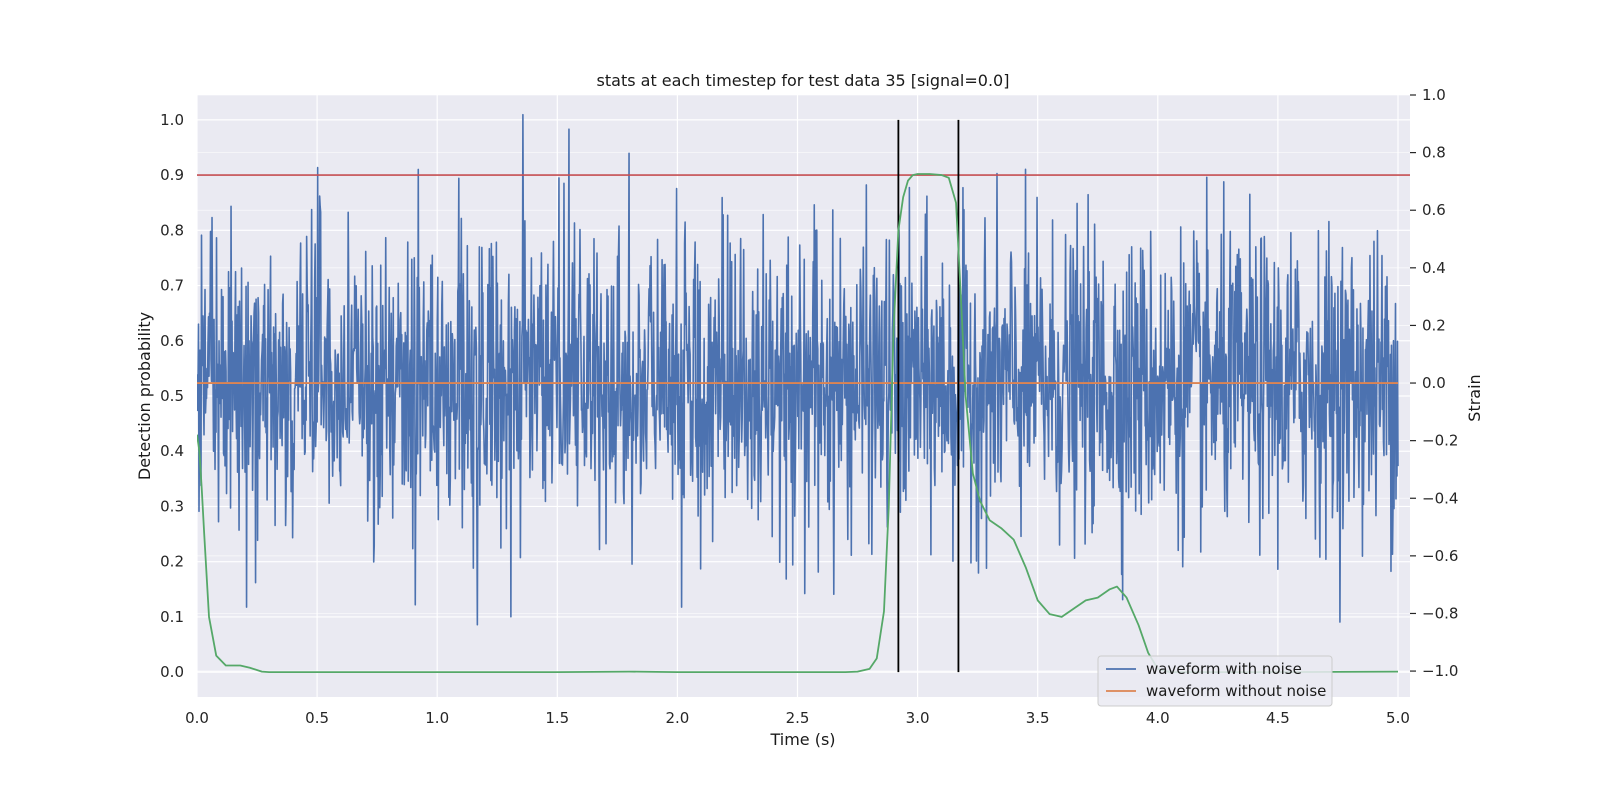  I want to click on x-tick-label-2: 1.0, so click(437, 718).